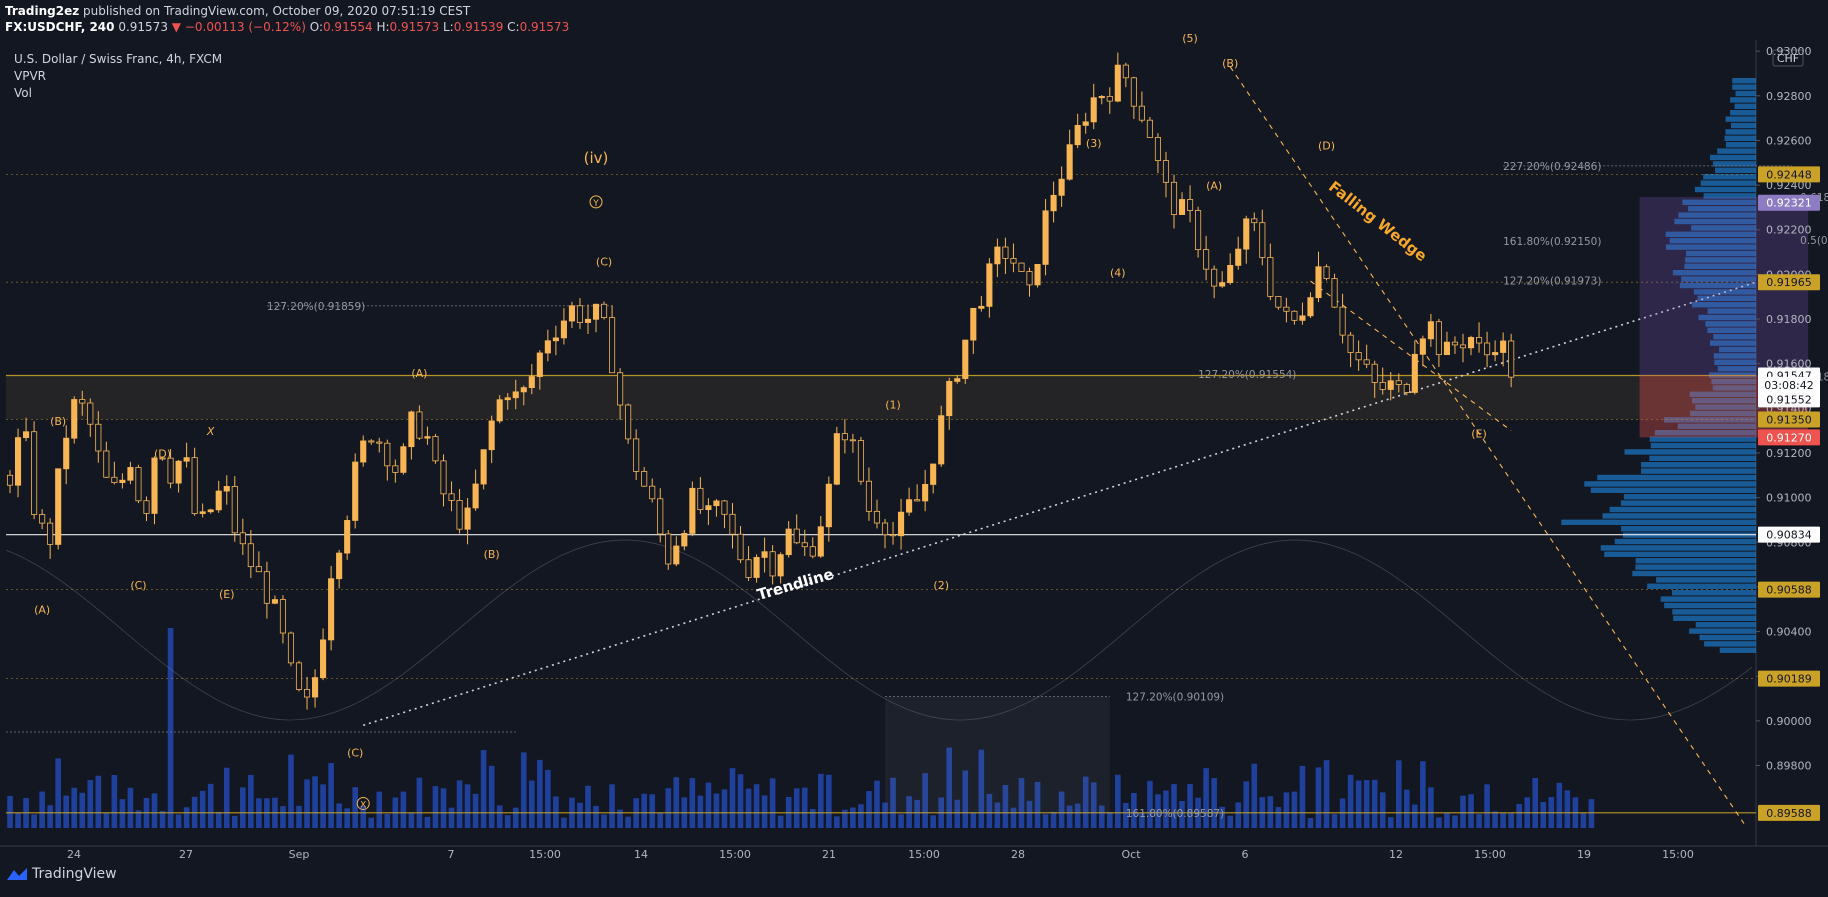 The height and width of the screenshot is (897, 1828). I want to click on symbol: FX:USDCHF, 240, so click(60, 27).